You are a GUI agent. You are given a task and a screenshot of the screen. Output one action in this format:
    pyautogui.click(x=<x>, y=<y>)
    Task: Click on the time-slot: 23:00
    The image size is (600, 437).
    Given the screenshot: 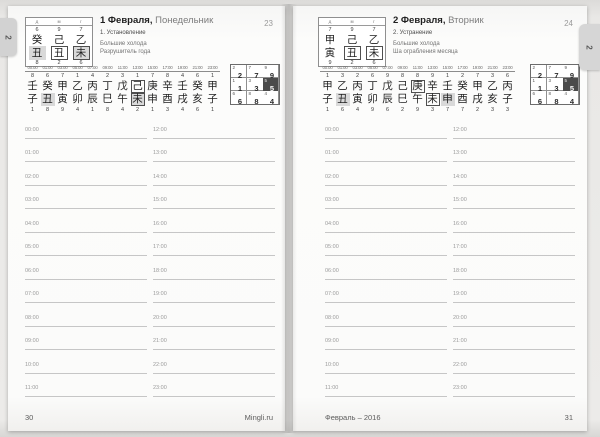 What is the action you would take?
    pyautogui.click(x=514, y=385)
    